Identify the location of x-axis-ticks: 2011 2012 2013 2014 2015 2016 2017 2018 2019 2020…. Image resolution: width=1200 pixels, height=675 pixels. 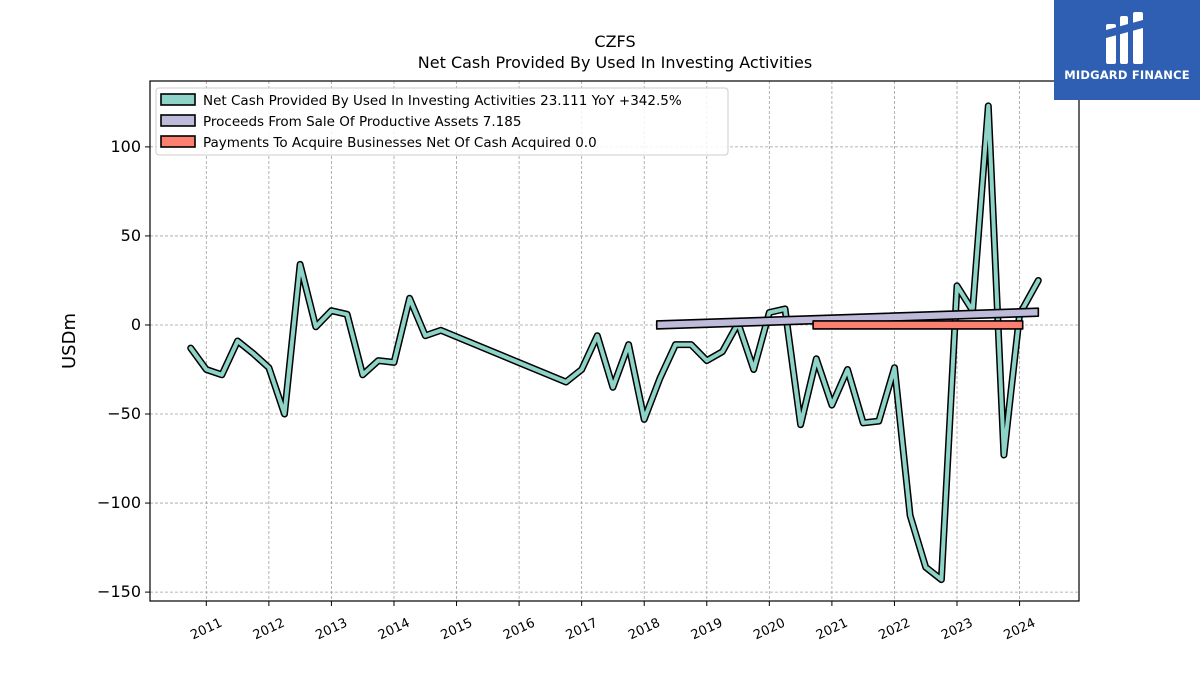
(613, 622).